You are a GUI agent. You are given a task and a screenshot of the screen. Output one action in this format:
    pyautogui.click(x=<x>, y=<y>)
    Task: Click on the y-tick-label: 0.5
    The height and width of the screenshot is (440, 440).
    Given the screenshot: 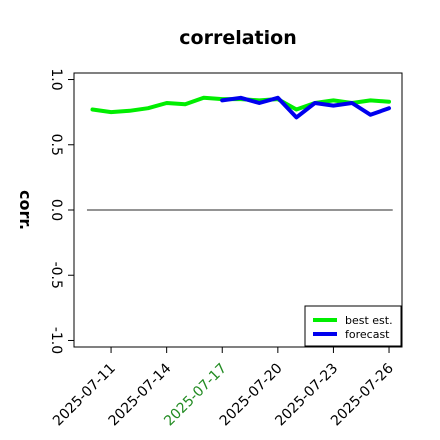 What is the action you would take?
    pyautogui.click(x=56, y=145)
    